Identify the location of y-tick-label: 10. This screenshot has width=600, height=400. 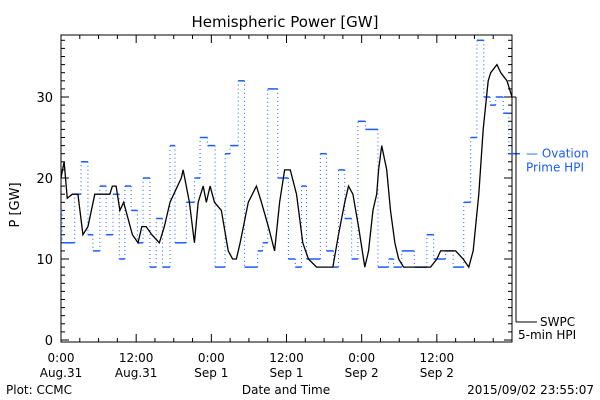
(44, 260).